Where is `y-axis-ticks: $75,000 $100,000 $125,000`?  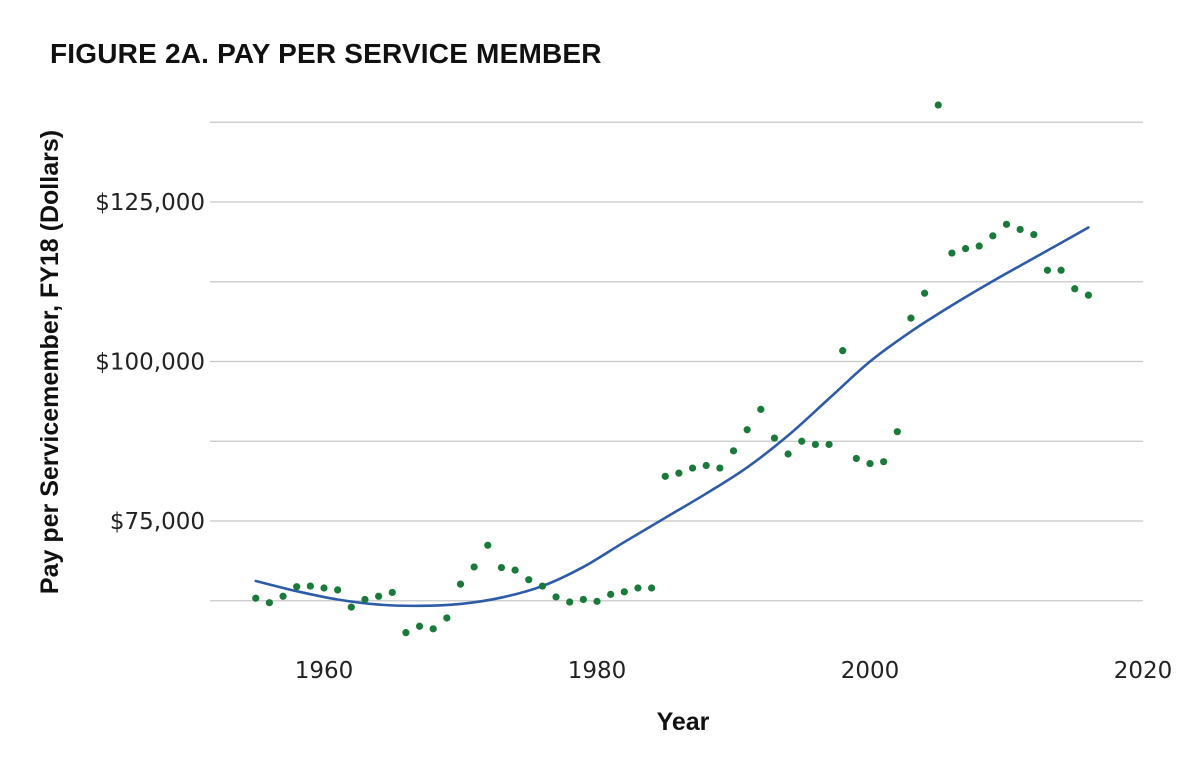
y-axis-ticks: $75,000 $100,000 $125,000 is located at coordinates (150, 362).